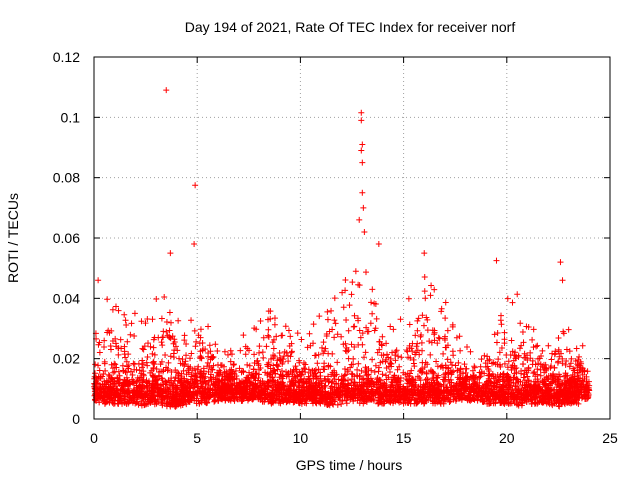 This screenshot has height=480, width=640. I want to click on x-tick-label: 10, so click(301, 438).